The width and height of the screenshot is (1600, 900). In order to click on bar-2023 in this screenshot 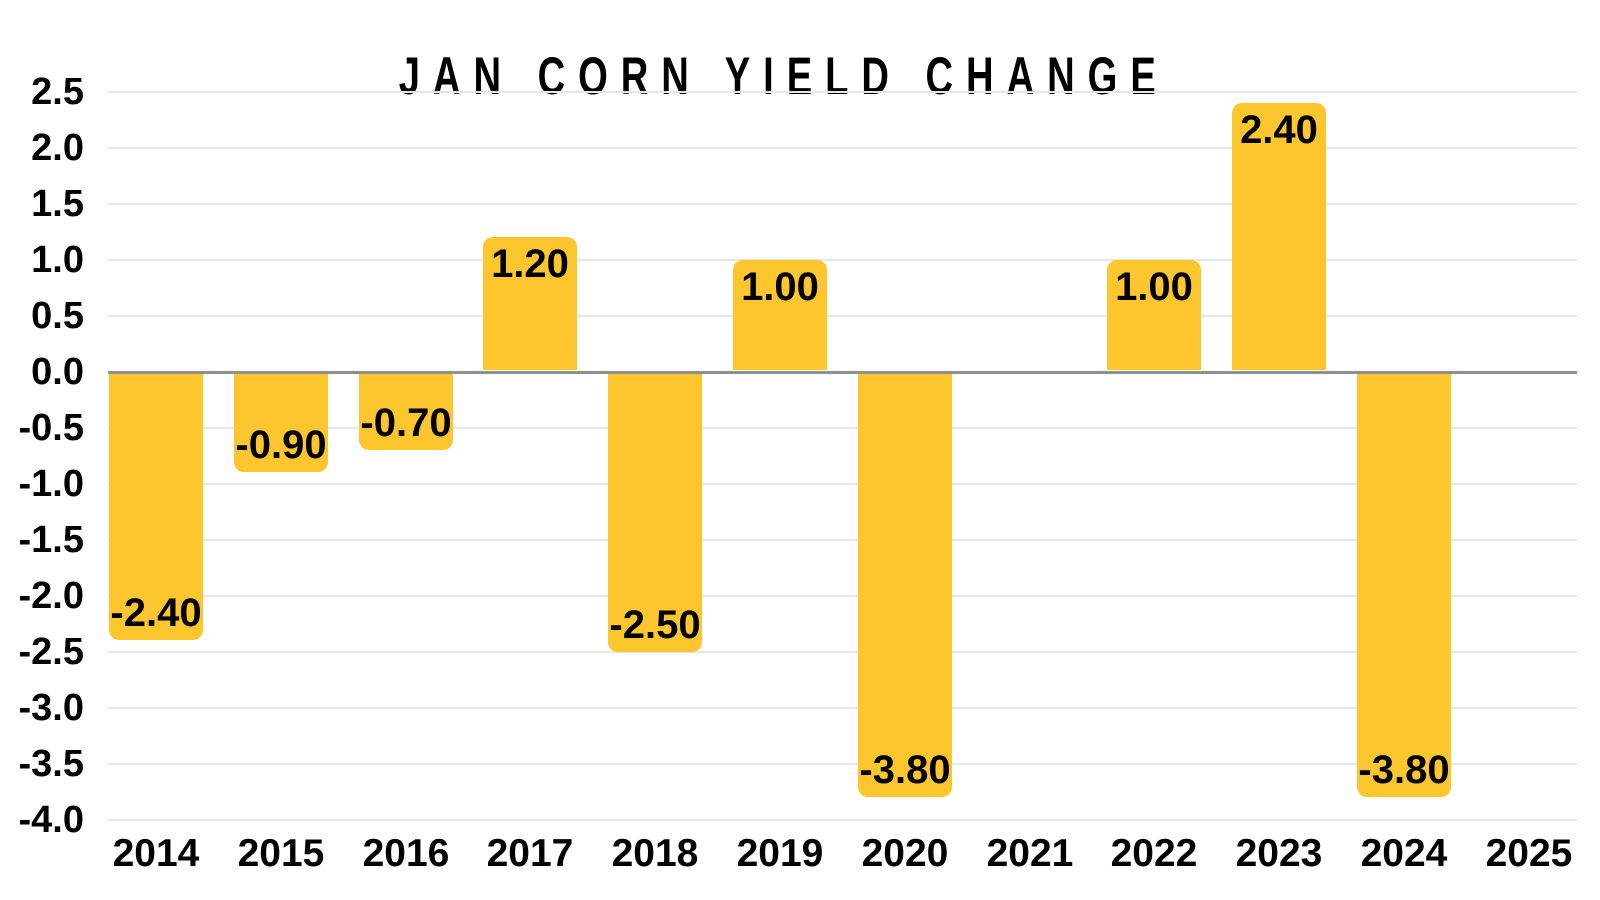, I will do `click(1279, 236)`.